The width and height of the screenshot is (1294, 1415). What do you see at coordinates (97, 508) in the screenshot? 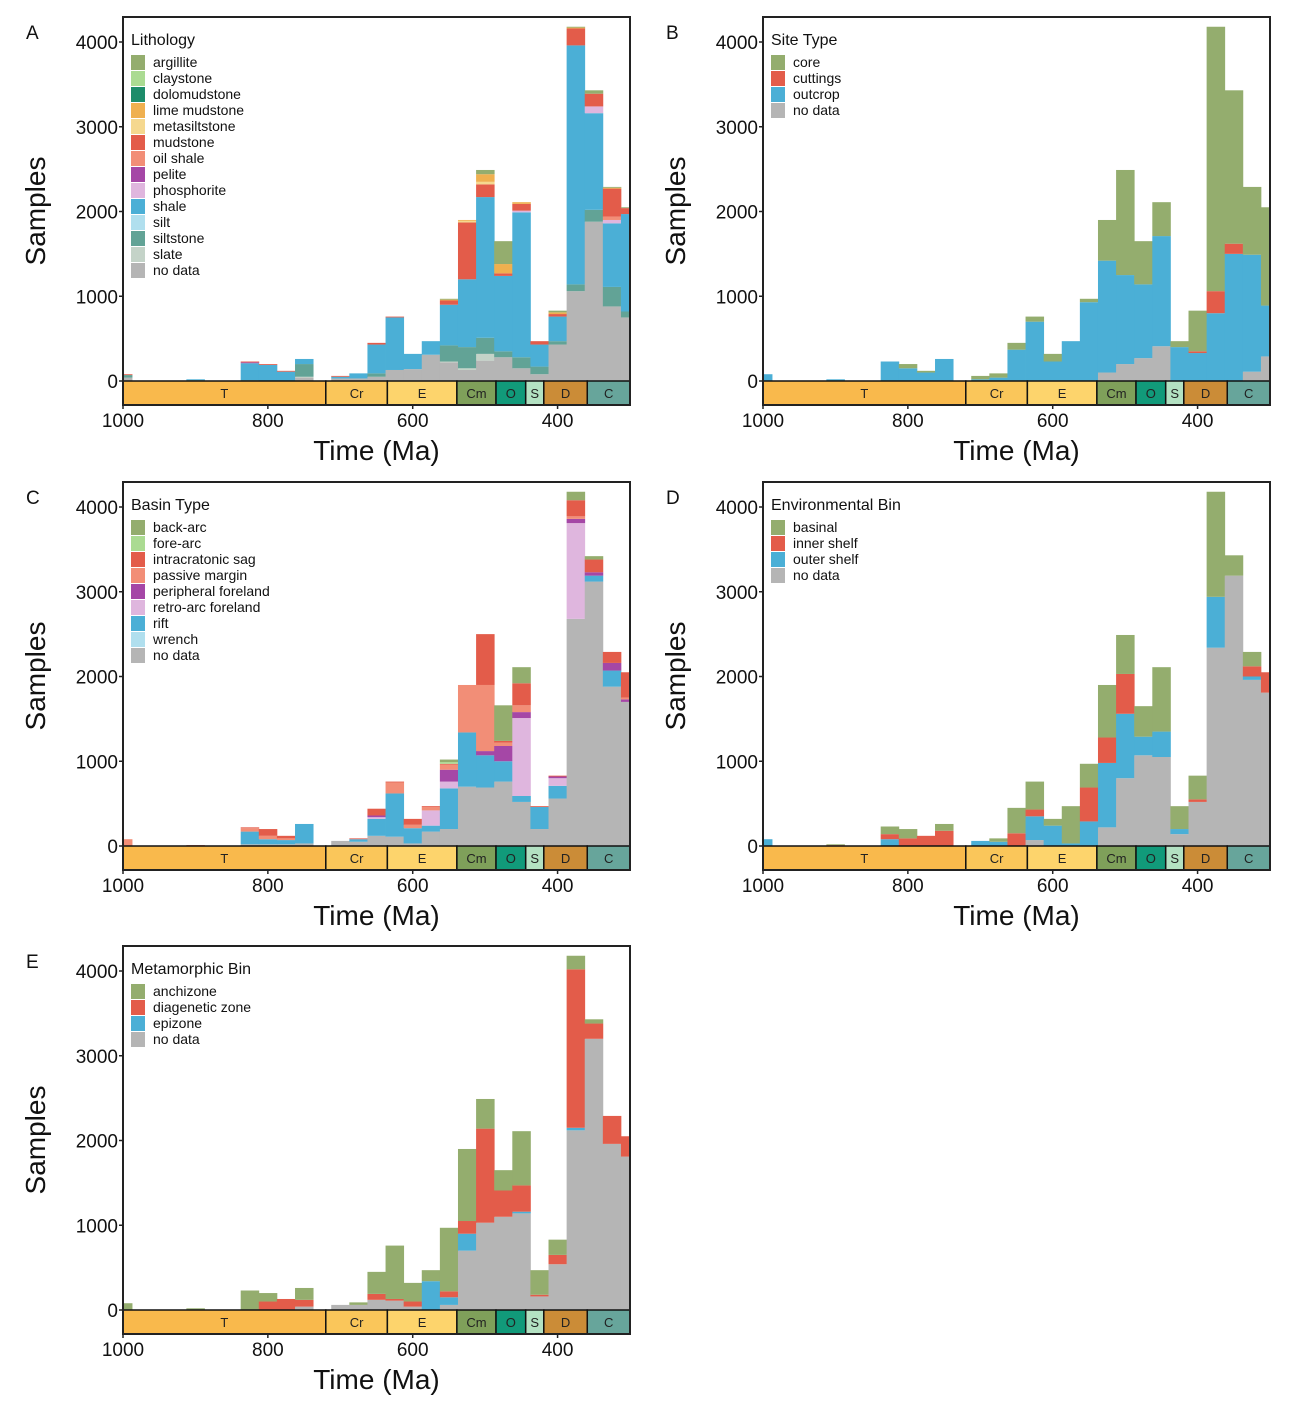
I see `y-tick-label: 4000` at bounding box center [97, 508].